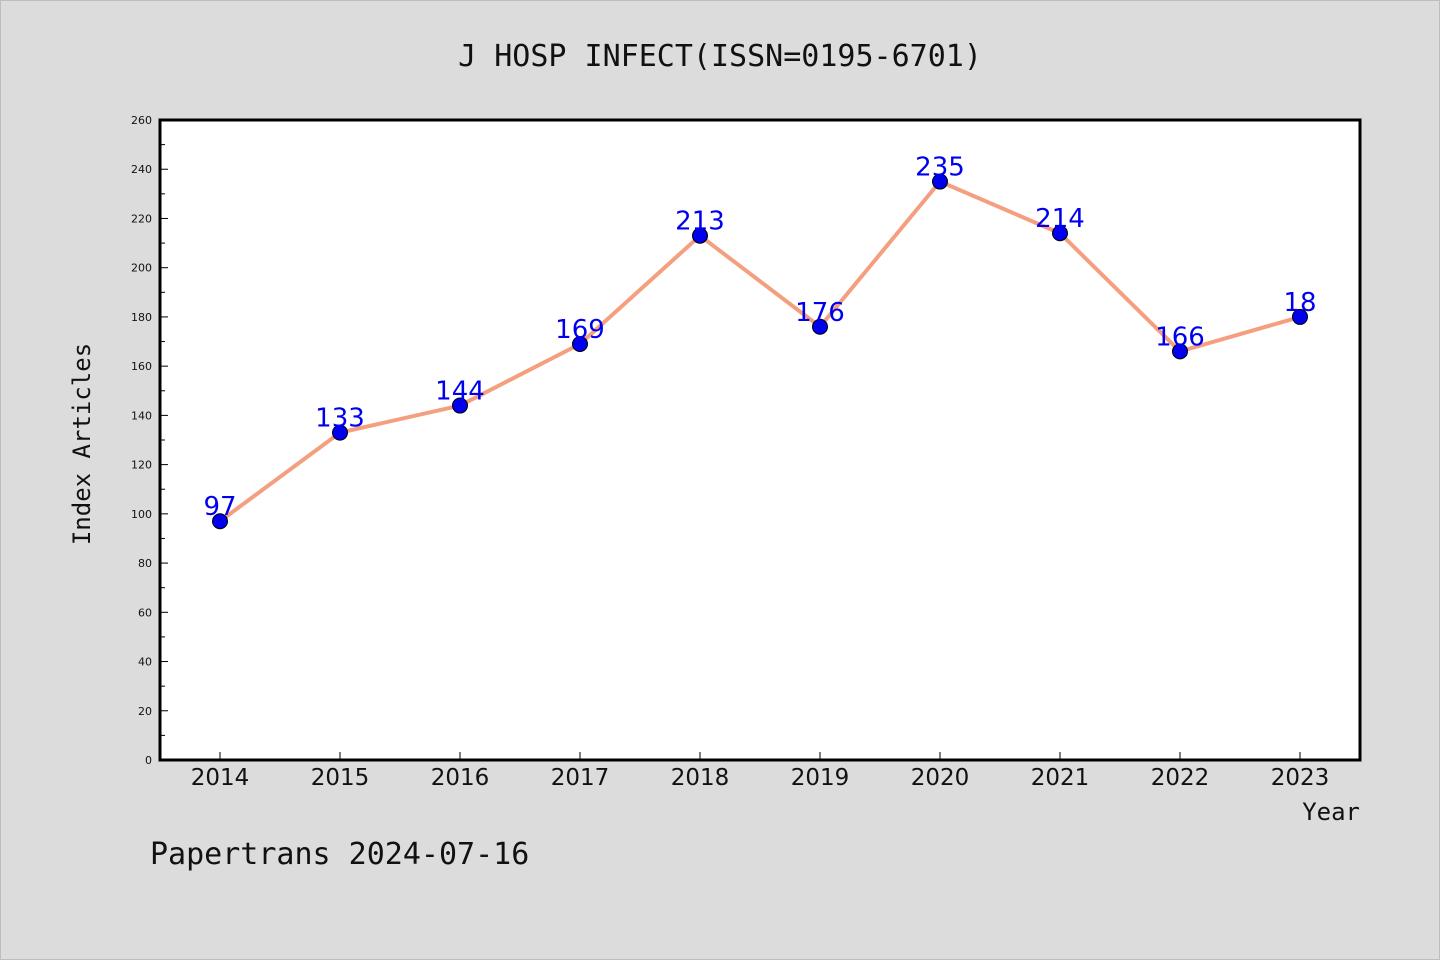  What do you see at coordinates (700, 778) in the screenshot?
I see `x-tick-label: 2018` at bounding box center [700, 778].